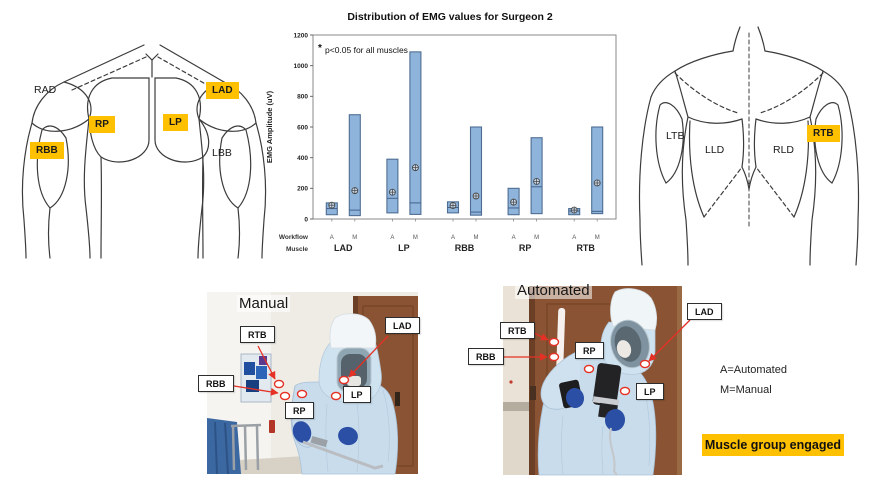 The width and height of the screenshot is (877, 482). Describe the element at coordinates (222, 90) in the screenshot. I see `muscle-label-lad: LAD` at that location.